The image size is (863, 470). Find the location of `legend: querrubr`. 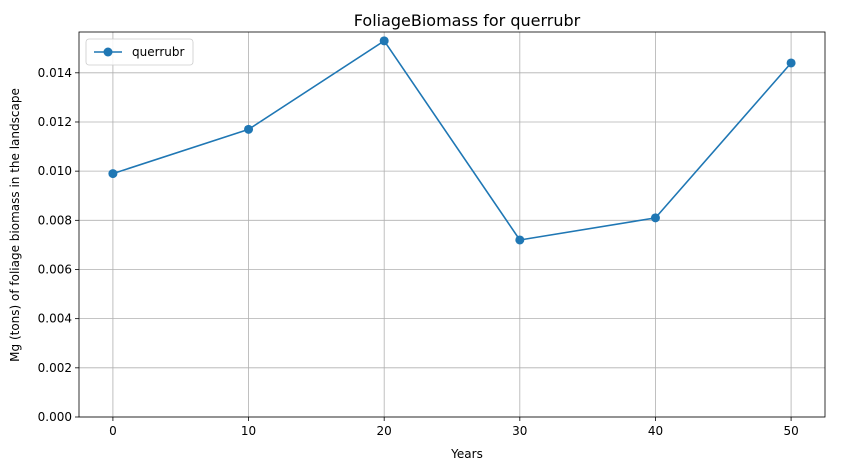

legend: querrubr is located at coordinates (139, 52).